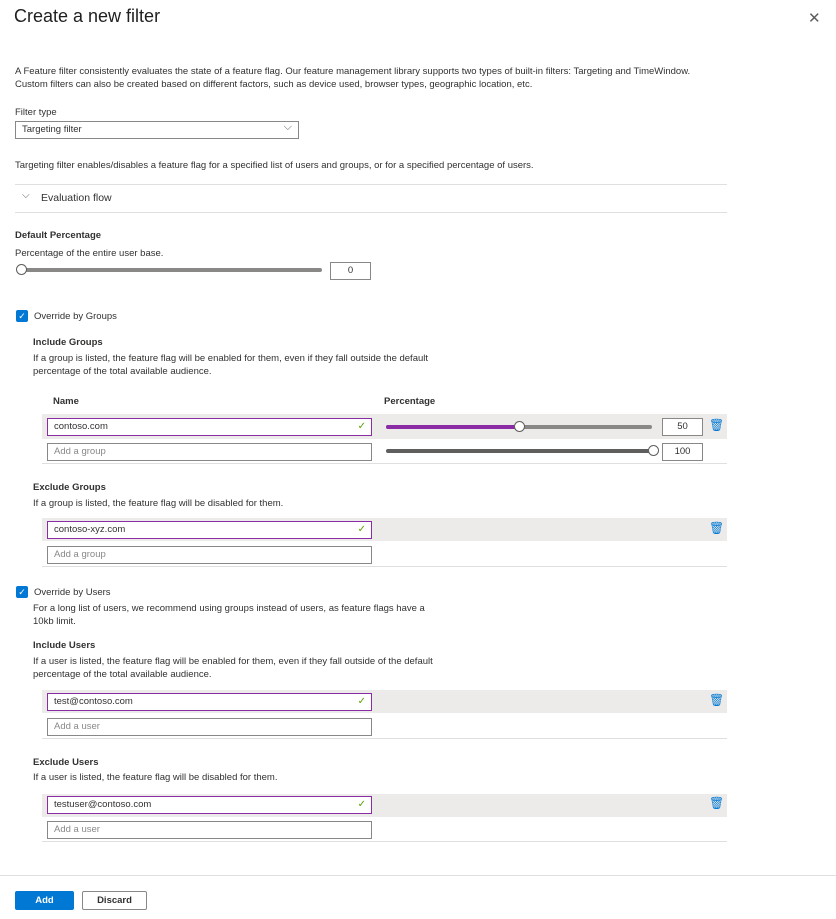 The image size is (836, 919). What do you see at coordinates (90, 529) in the screenshot?
I see `group-name-value: contoso-xyz.com` at bounding box center [90, 529].